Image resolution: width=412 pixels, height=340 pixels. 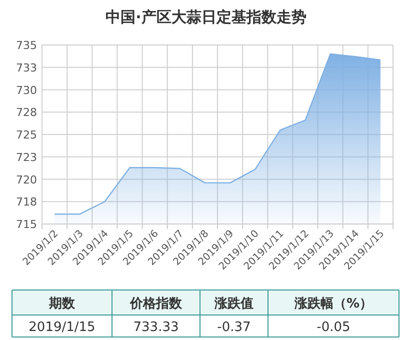 What do you see at coordinates (234, 304) in the screenshot?
I see `text: 涨跌值` at bounding box center [234, 304].